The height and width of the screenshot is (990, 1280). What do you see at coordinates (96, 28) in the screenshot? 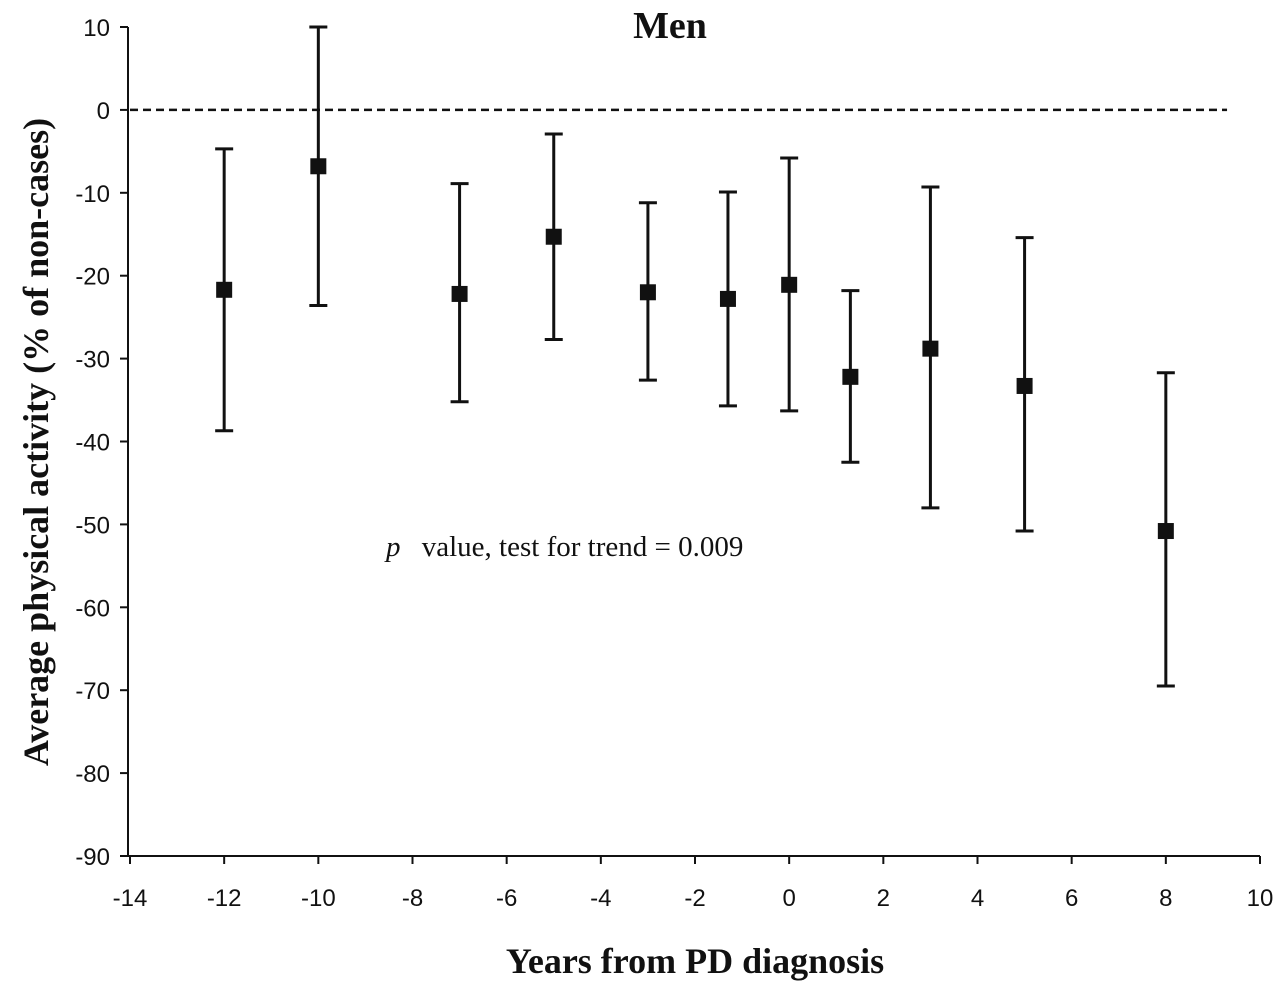
I see `y-tick-label: 10` at bounding box center [96, 28].